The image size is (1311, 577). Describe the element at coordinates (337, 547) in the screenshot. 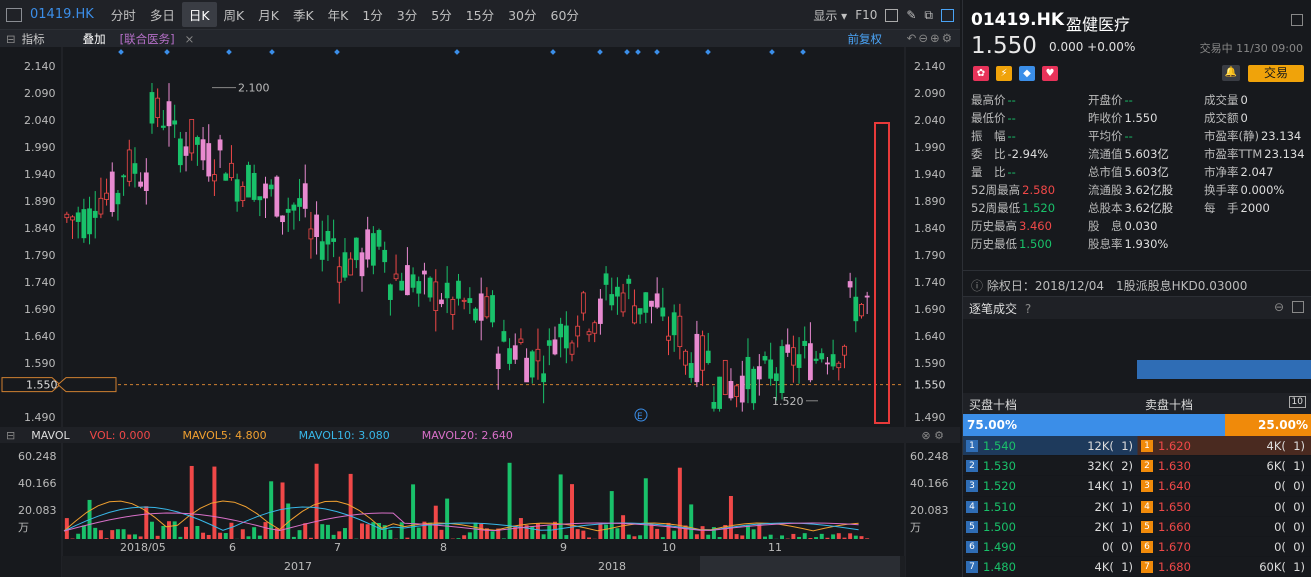

I see `date-tick-label: 7` at that location.